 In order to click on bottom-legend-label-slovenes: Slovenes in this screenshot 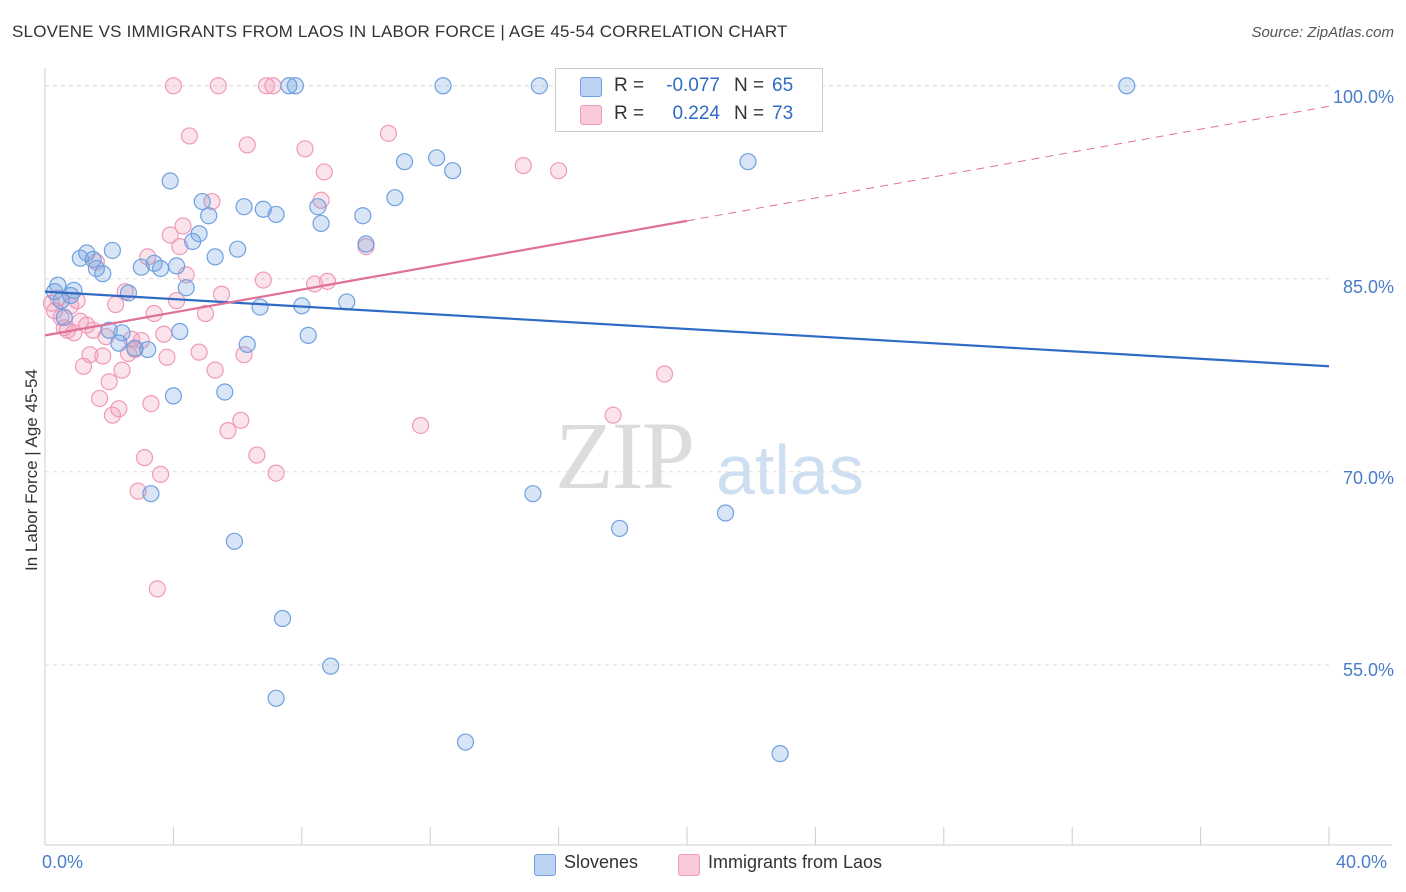, I will do `click(601, 862)`.